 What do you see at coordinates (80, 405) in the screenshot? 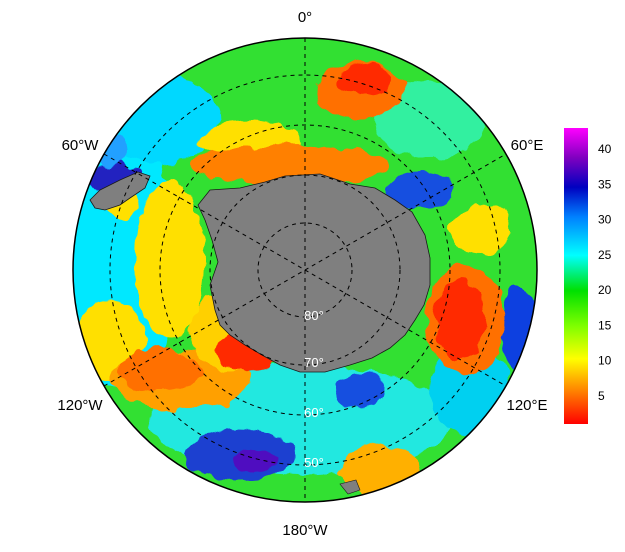
I see `lon-label-120w: 120°W` at bounding box center [80, 405].